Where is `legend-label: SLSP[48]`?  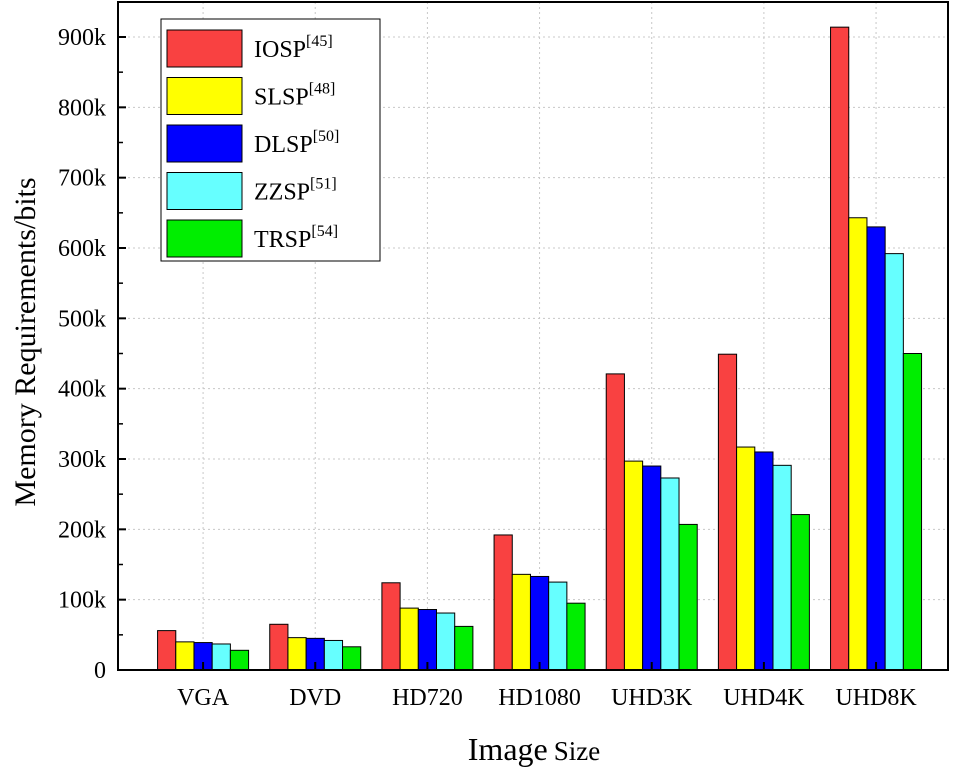 legend-label: SLSP[48] is located at coordinates (294, 96).